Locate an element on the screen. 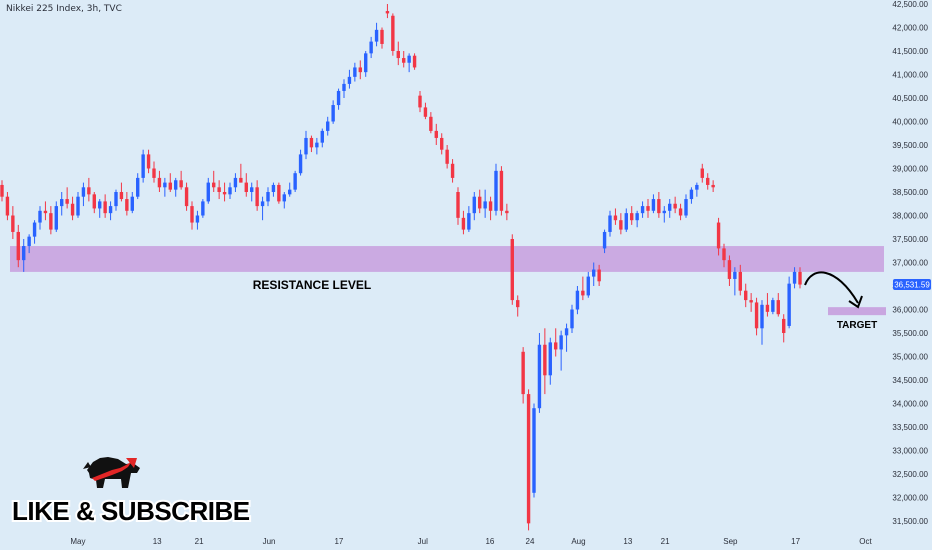 This screenshot has width=932, height=550. x-tick-label: 13 is located at coordinates (627, 541).